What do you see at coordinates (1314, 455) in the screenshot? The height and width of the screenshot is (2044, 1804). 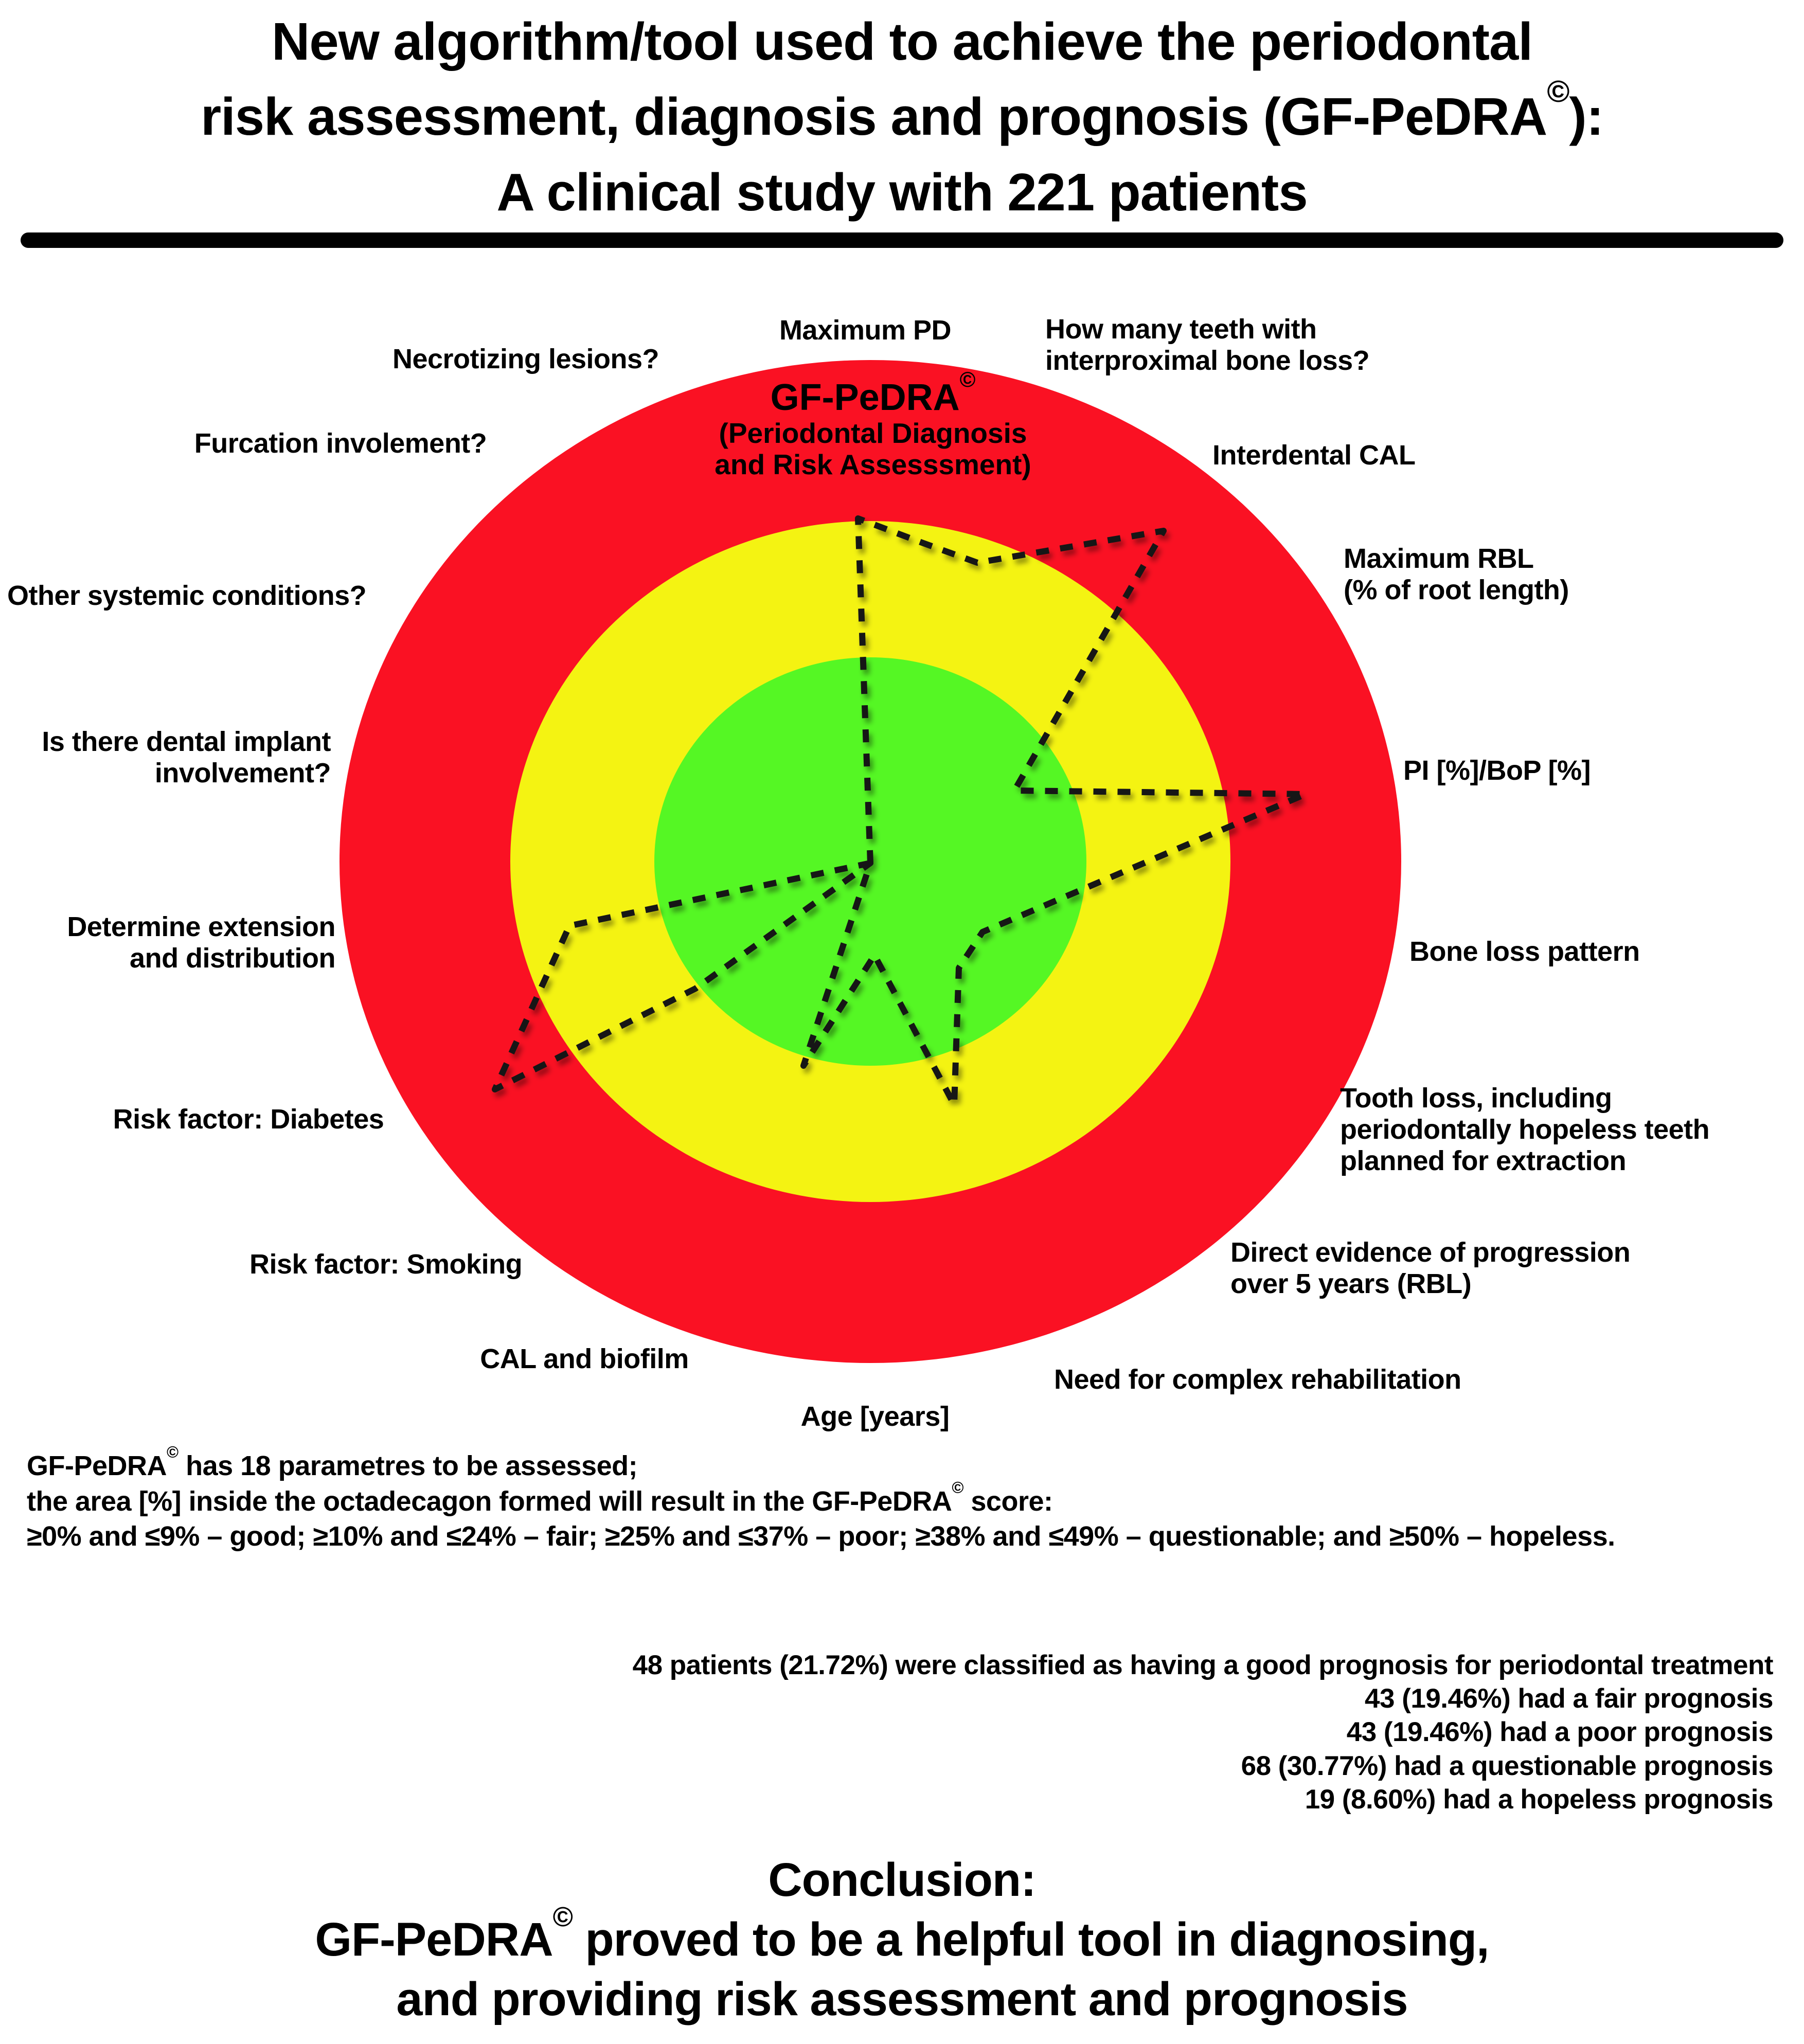 I see `param-label-interdental-cal: Interdental CAL` at bounding box center [1314, 455].